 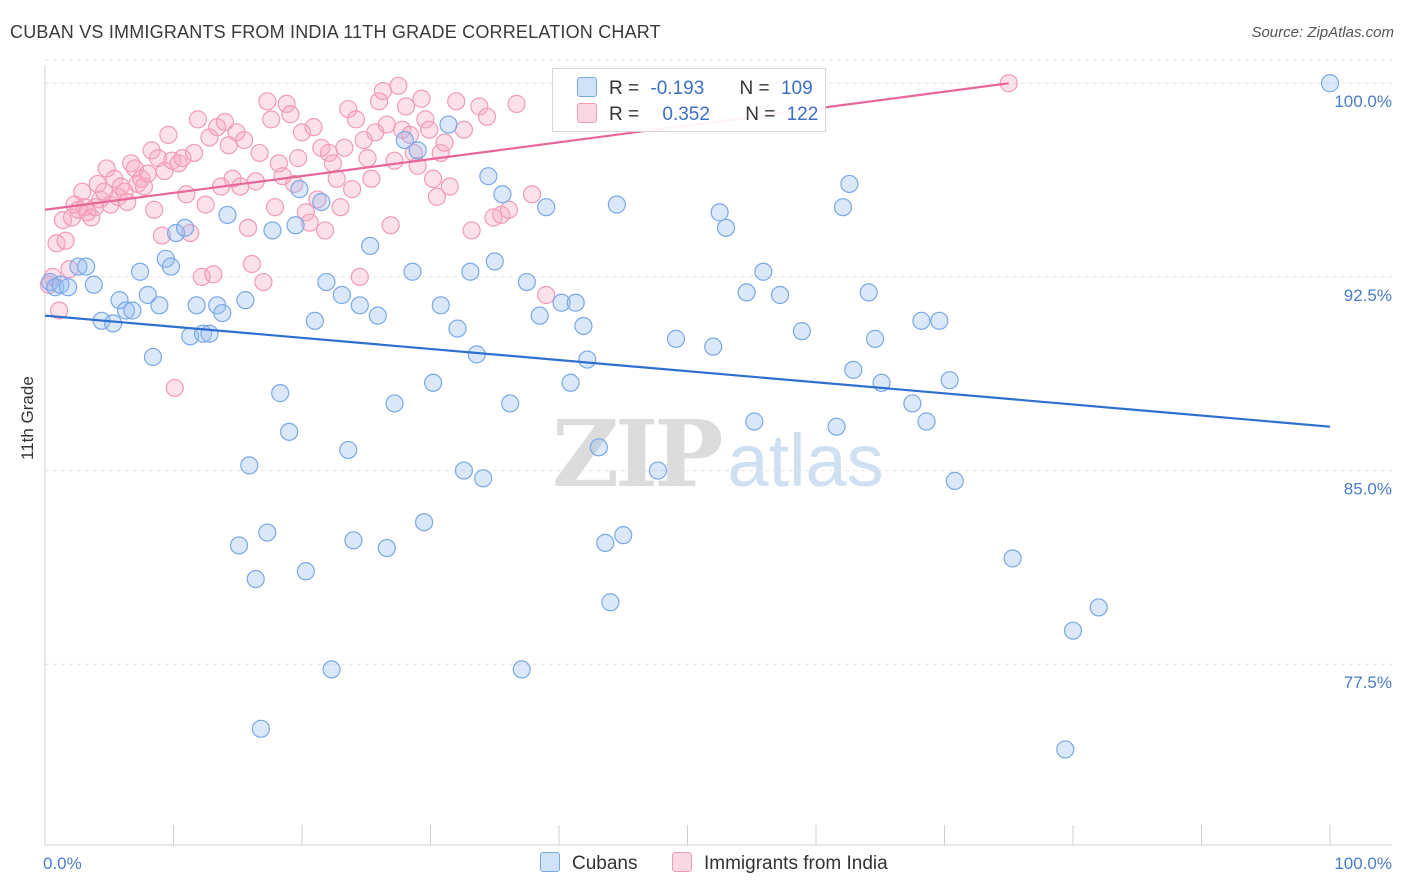 I want to click on y-tick-label: 92.5%, so click(x=1368, y=295).